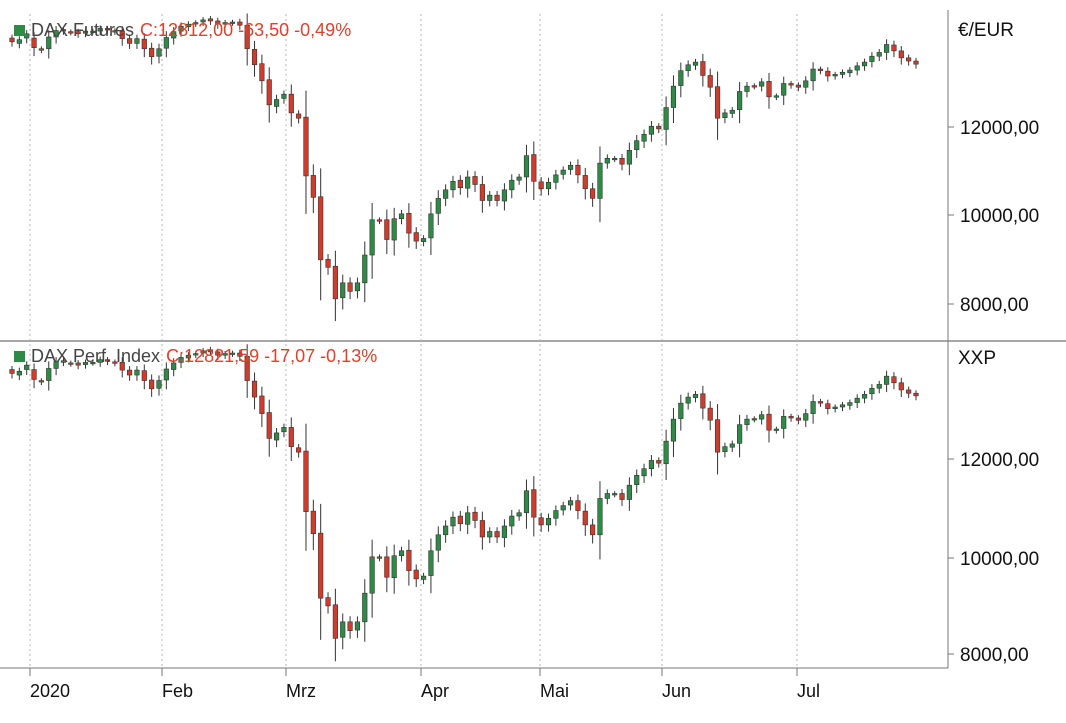 Image resolution: width=1066 pixels, height=723 pixels. I want to click on unit-label-bottom: XXP, so click(977, 358).